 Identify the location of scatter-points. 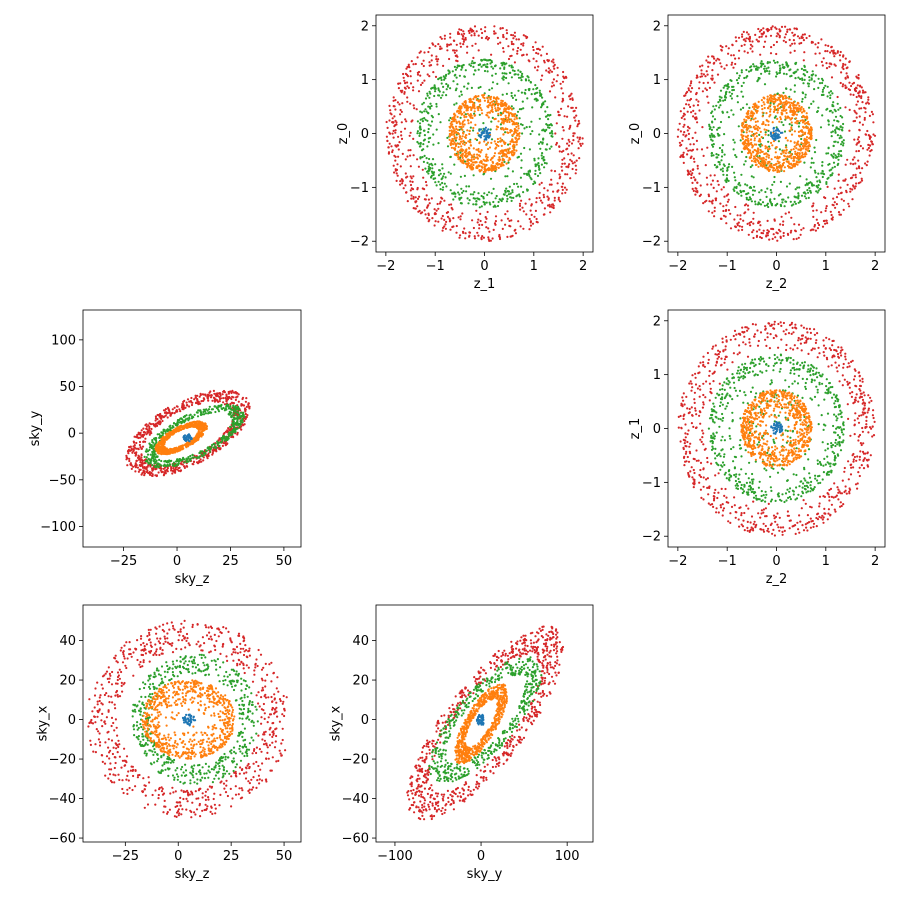
(484, 133).